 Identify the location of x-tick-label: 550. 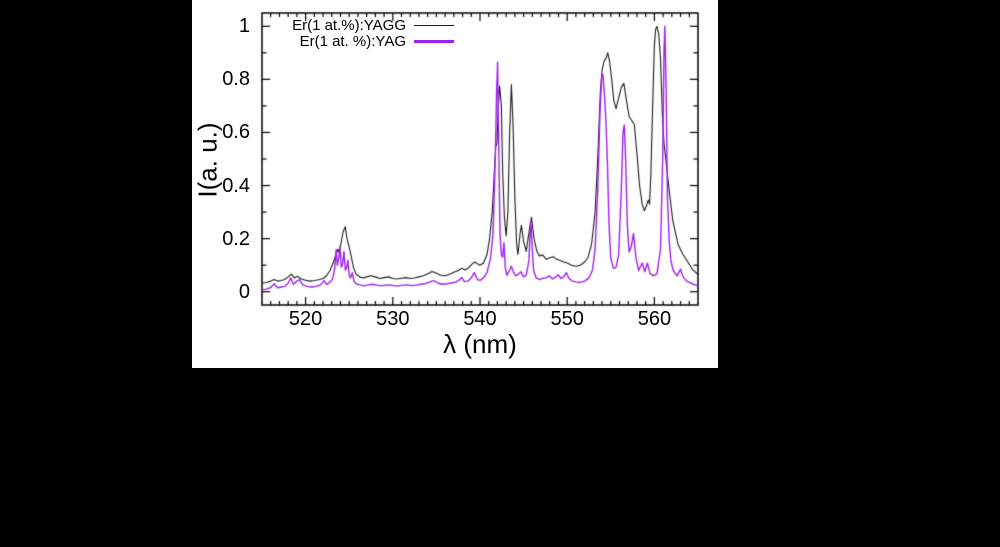
(567, 319).